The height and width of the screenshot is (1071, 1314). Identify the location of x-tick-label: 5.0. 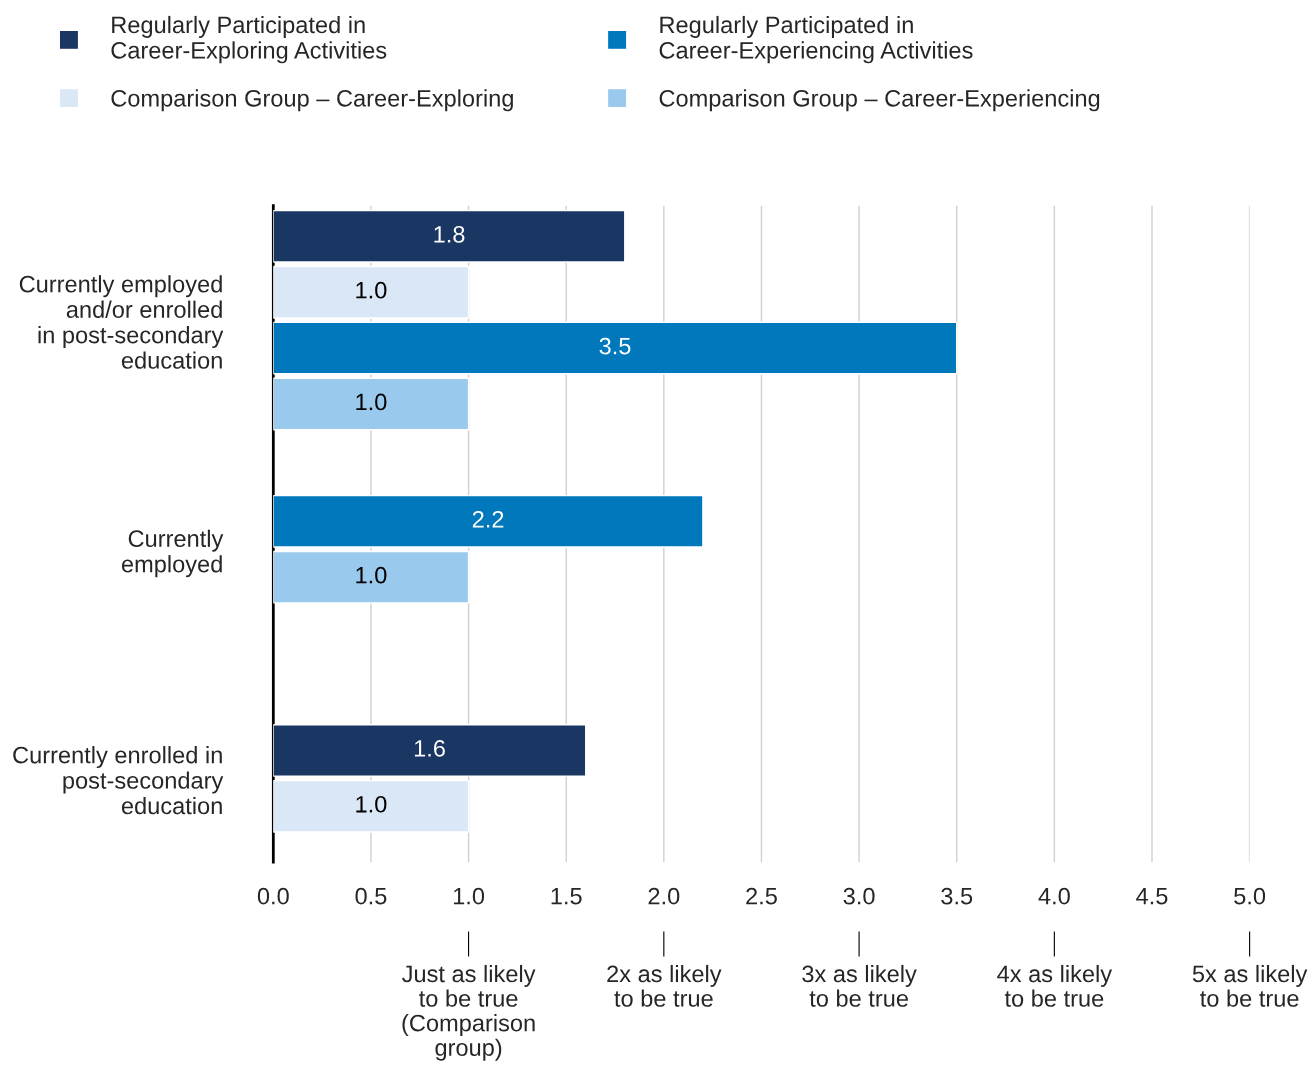
(1250, 896).